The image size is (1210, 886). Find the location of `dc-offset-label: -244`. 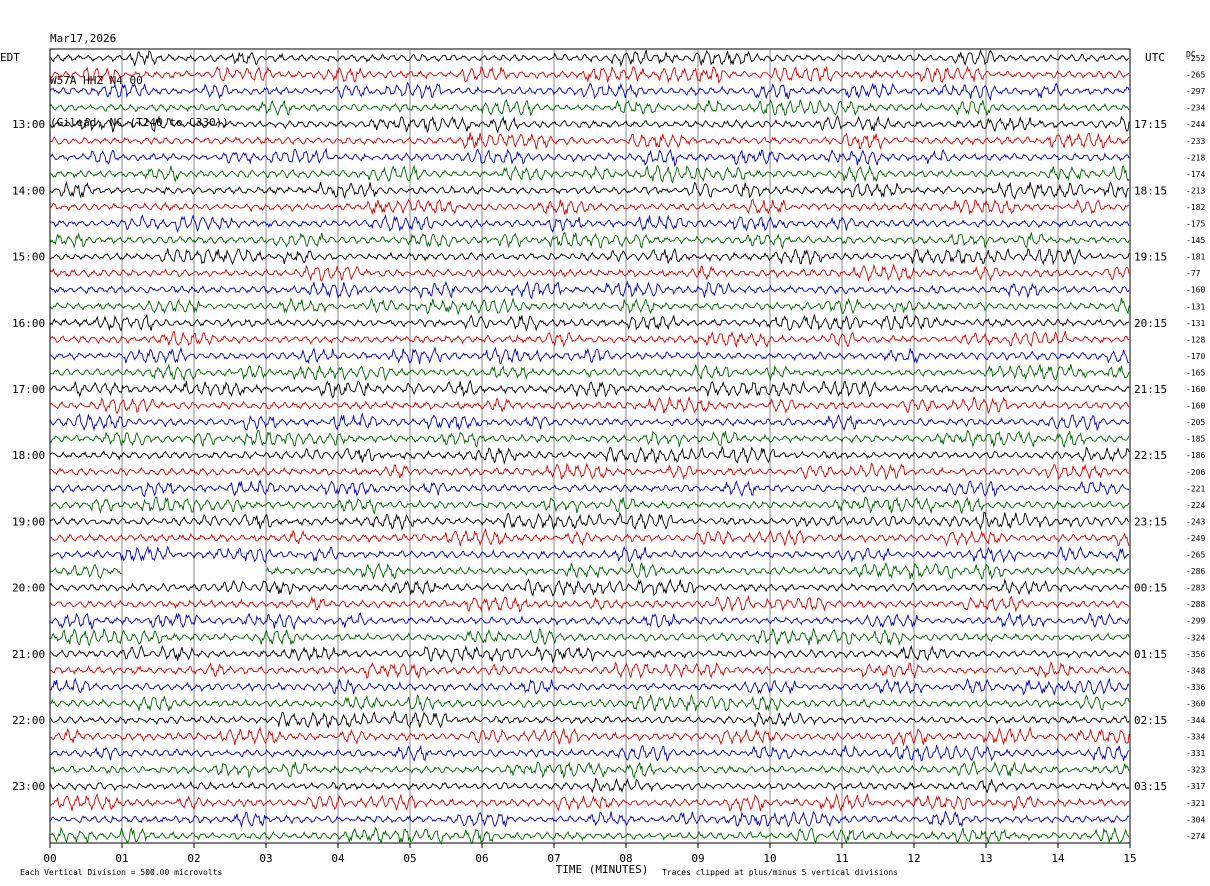

dc-offset-label: -244 is located at coordinates (1195, 124).